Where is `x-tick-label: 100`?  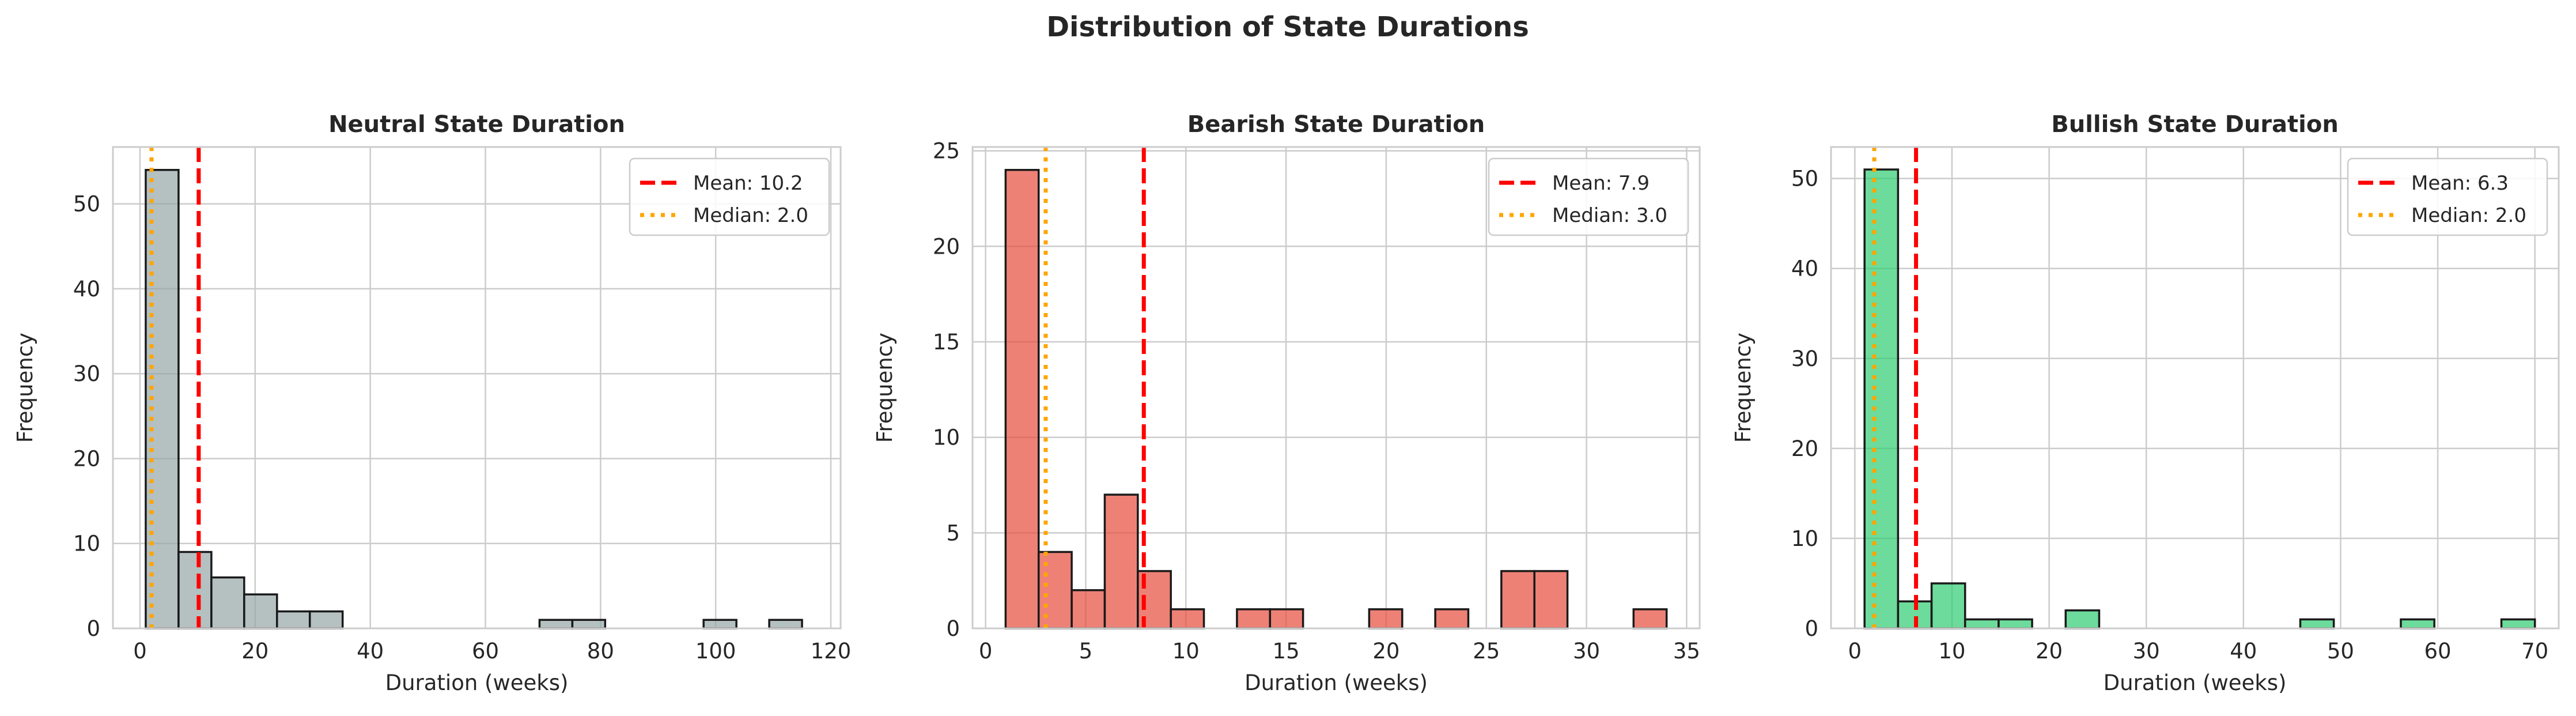
x-tick-label: 100 is located at coordinates (715, 651).